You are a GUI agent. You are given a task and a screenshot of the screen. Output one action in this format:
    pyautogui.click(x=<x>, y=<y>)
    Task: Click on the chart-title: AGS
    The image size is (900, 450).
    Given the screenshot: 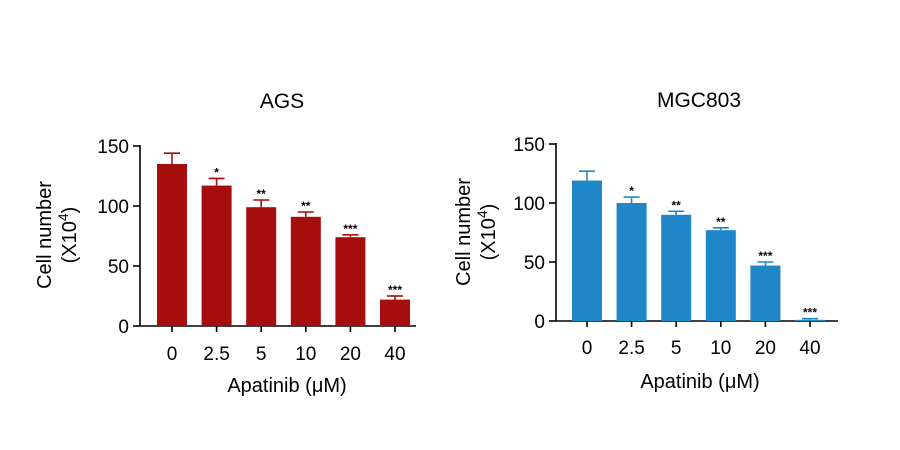 What is the action you would take?
    pyautogui.click(x=282, y=101)
    